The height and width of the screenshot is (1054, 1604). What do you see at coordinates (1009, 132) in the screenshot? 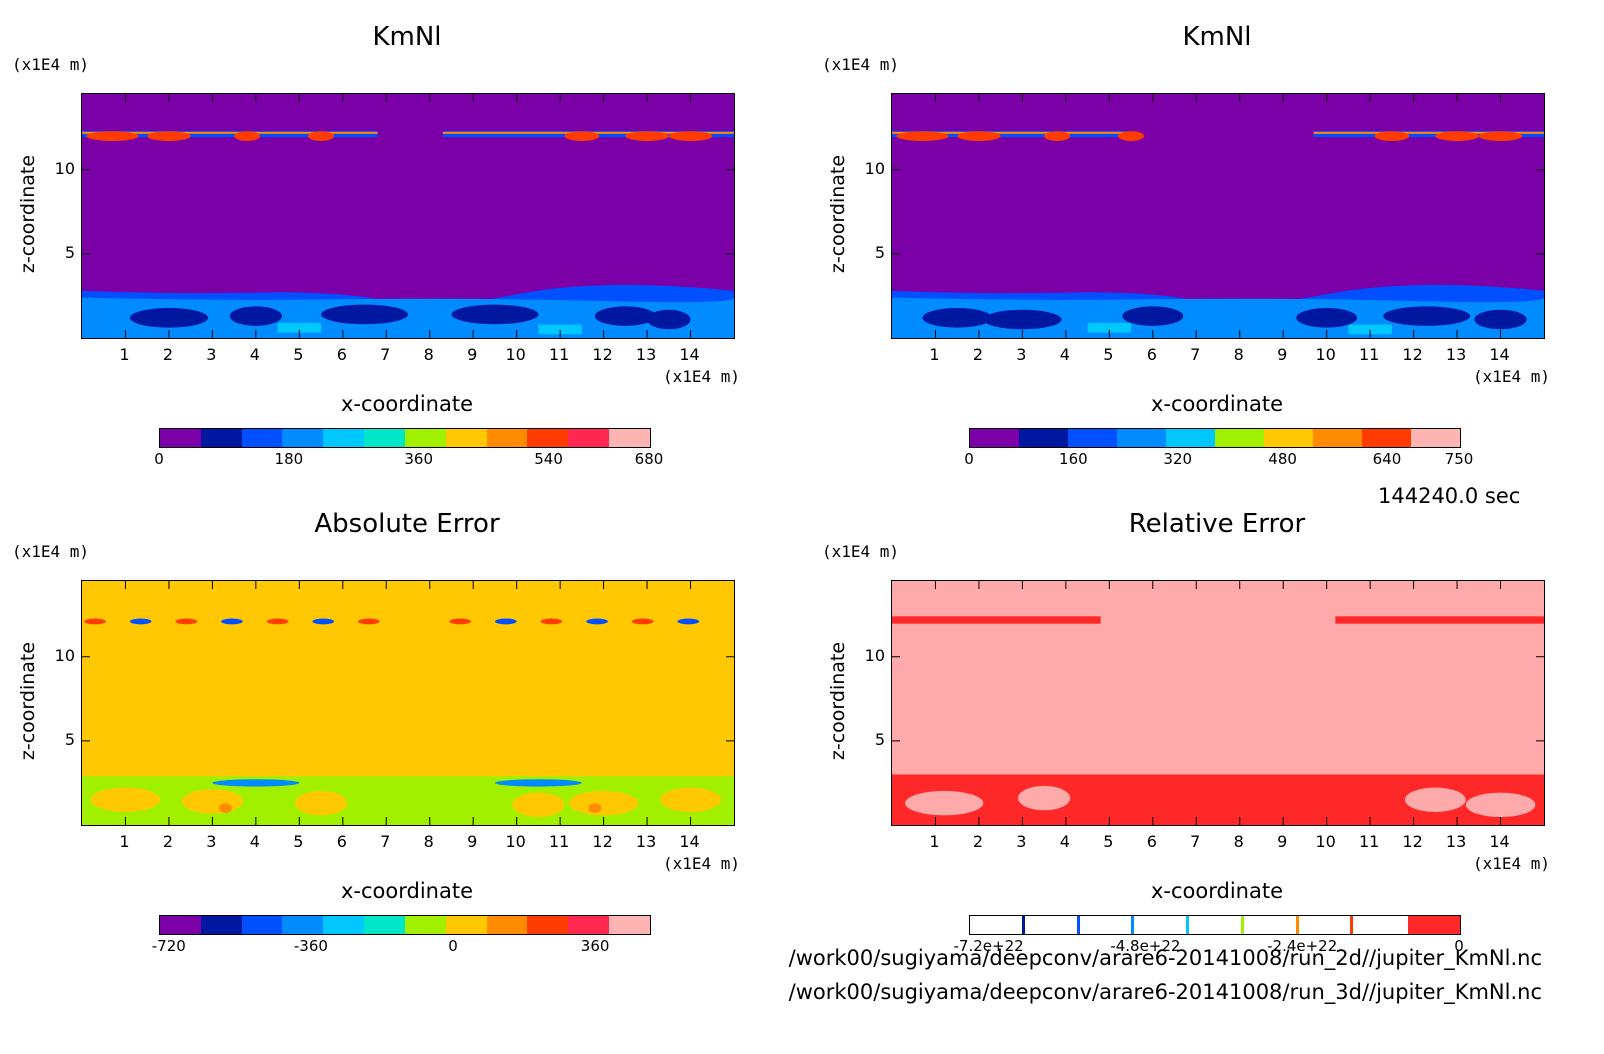
I see `upper-band-core` at bounding box center [1009, 132].